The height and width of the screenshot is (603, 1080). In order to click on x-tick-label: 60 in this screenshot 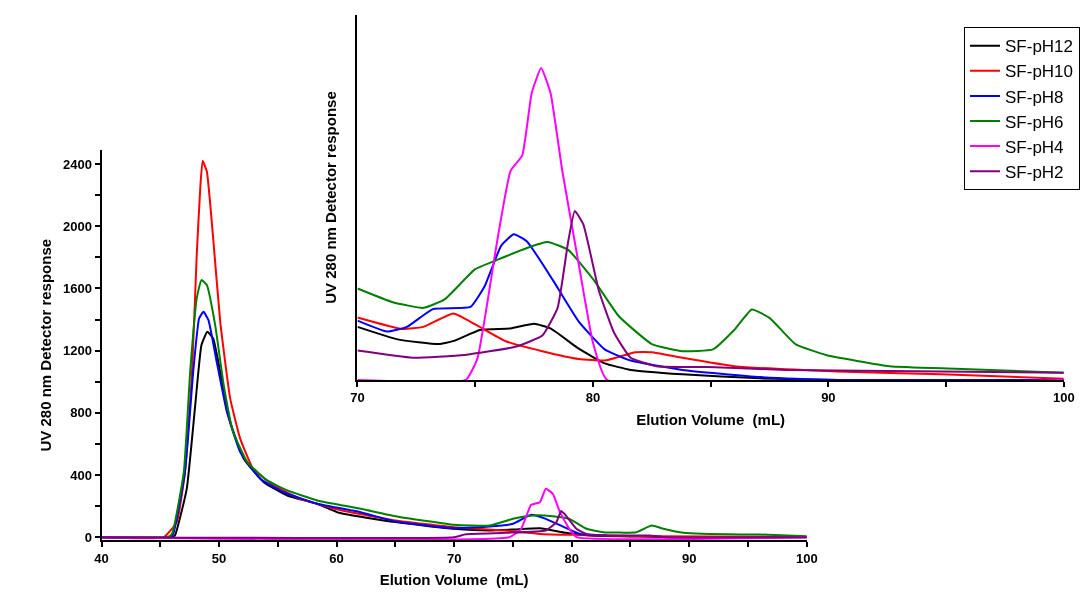, I will do `click(336, 558)`.